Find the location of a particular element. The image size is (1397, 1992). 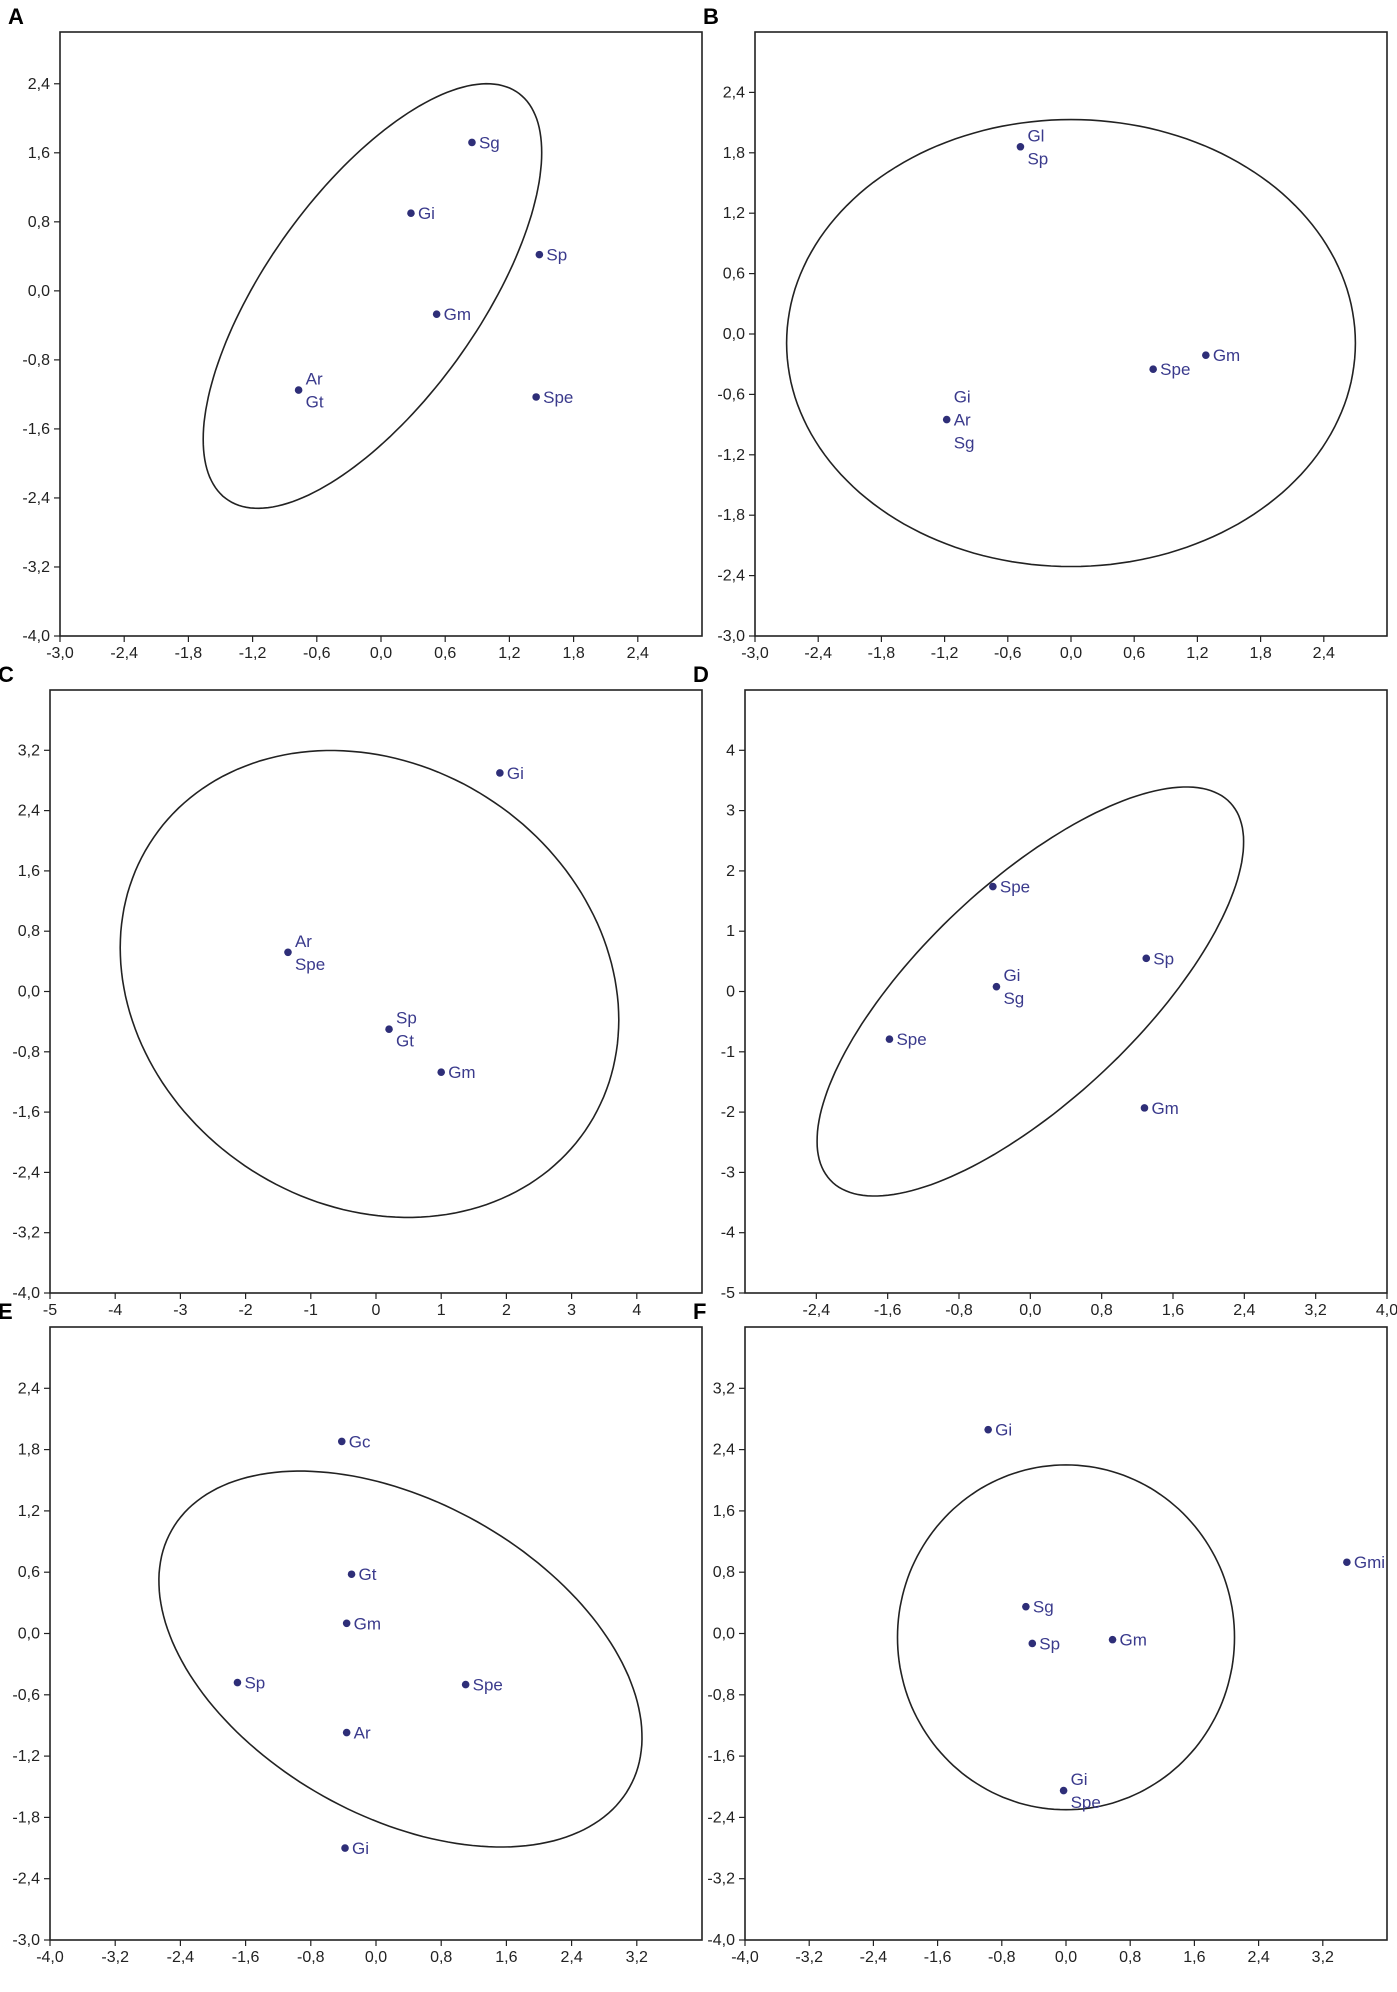

y-tick-label: 1 is located at coordinates (730, 931).